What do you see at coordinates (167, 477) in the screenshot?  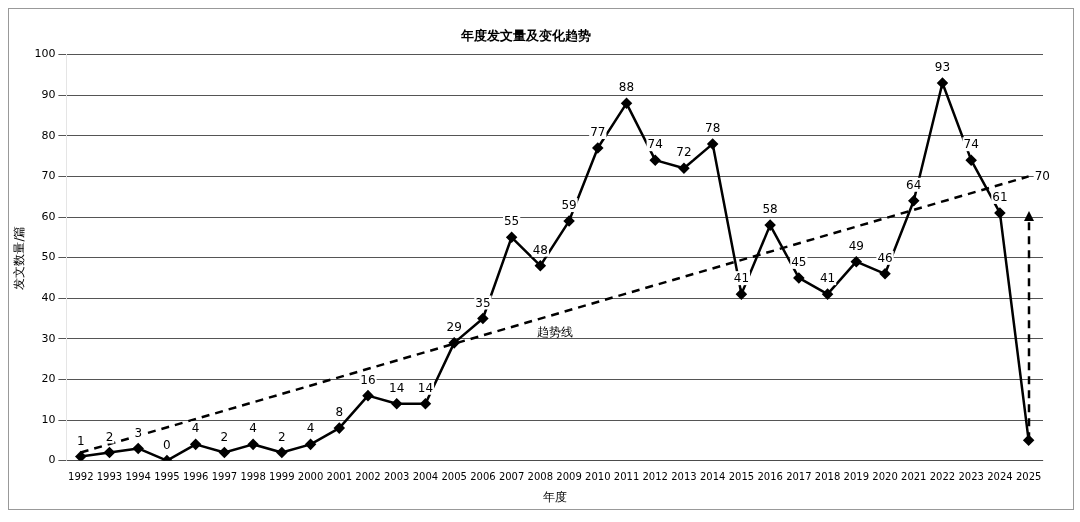 I see `x-tick-label: 1995` at bounding box center [167, 477].